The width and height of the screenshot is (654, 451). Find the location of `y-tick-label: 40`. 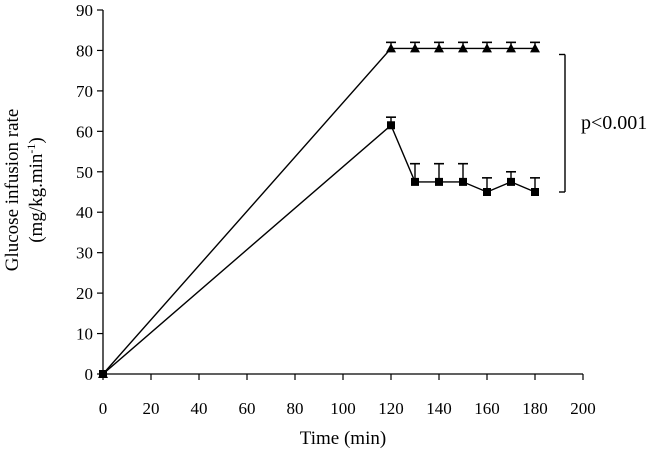

y-tick-label: 40 is located at coordinates (84, 212).